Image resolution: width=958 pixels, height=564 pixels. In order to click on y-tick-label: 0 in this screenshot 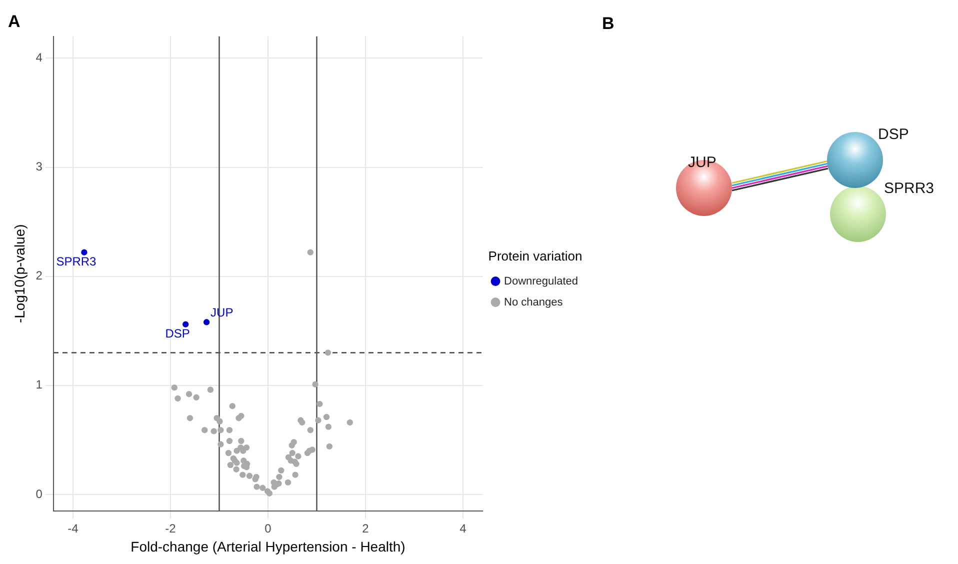, I will do `click(39, 493)`.